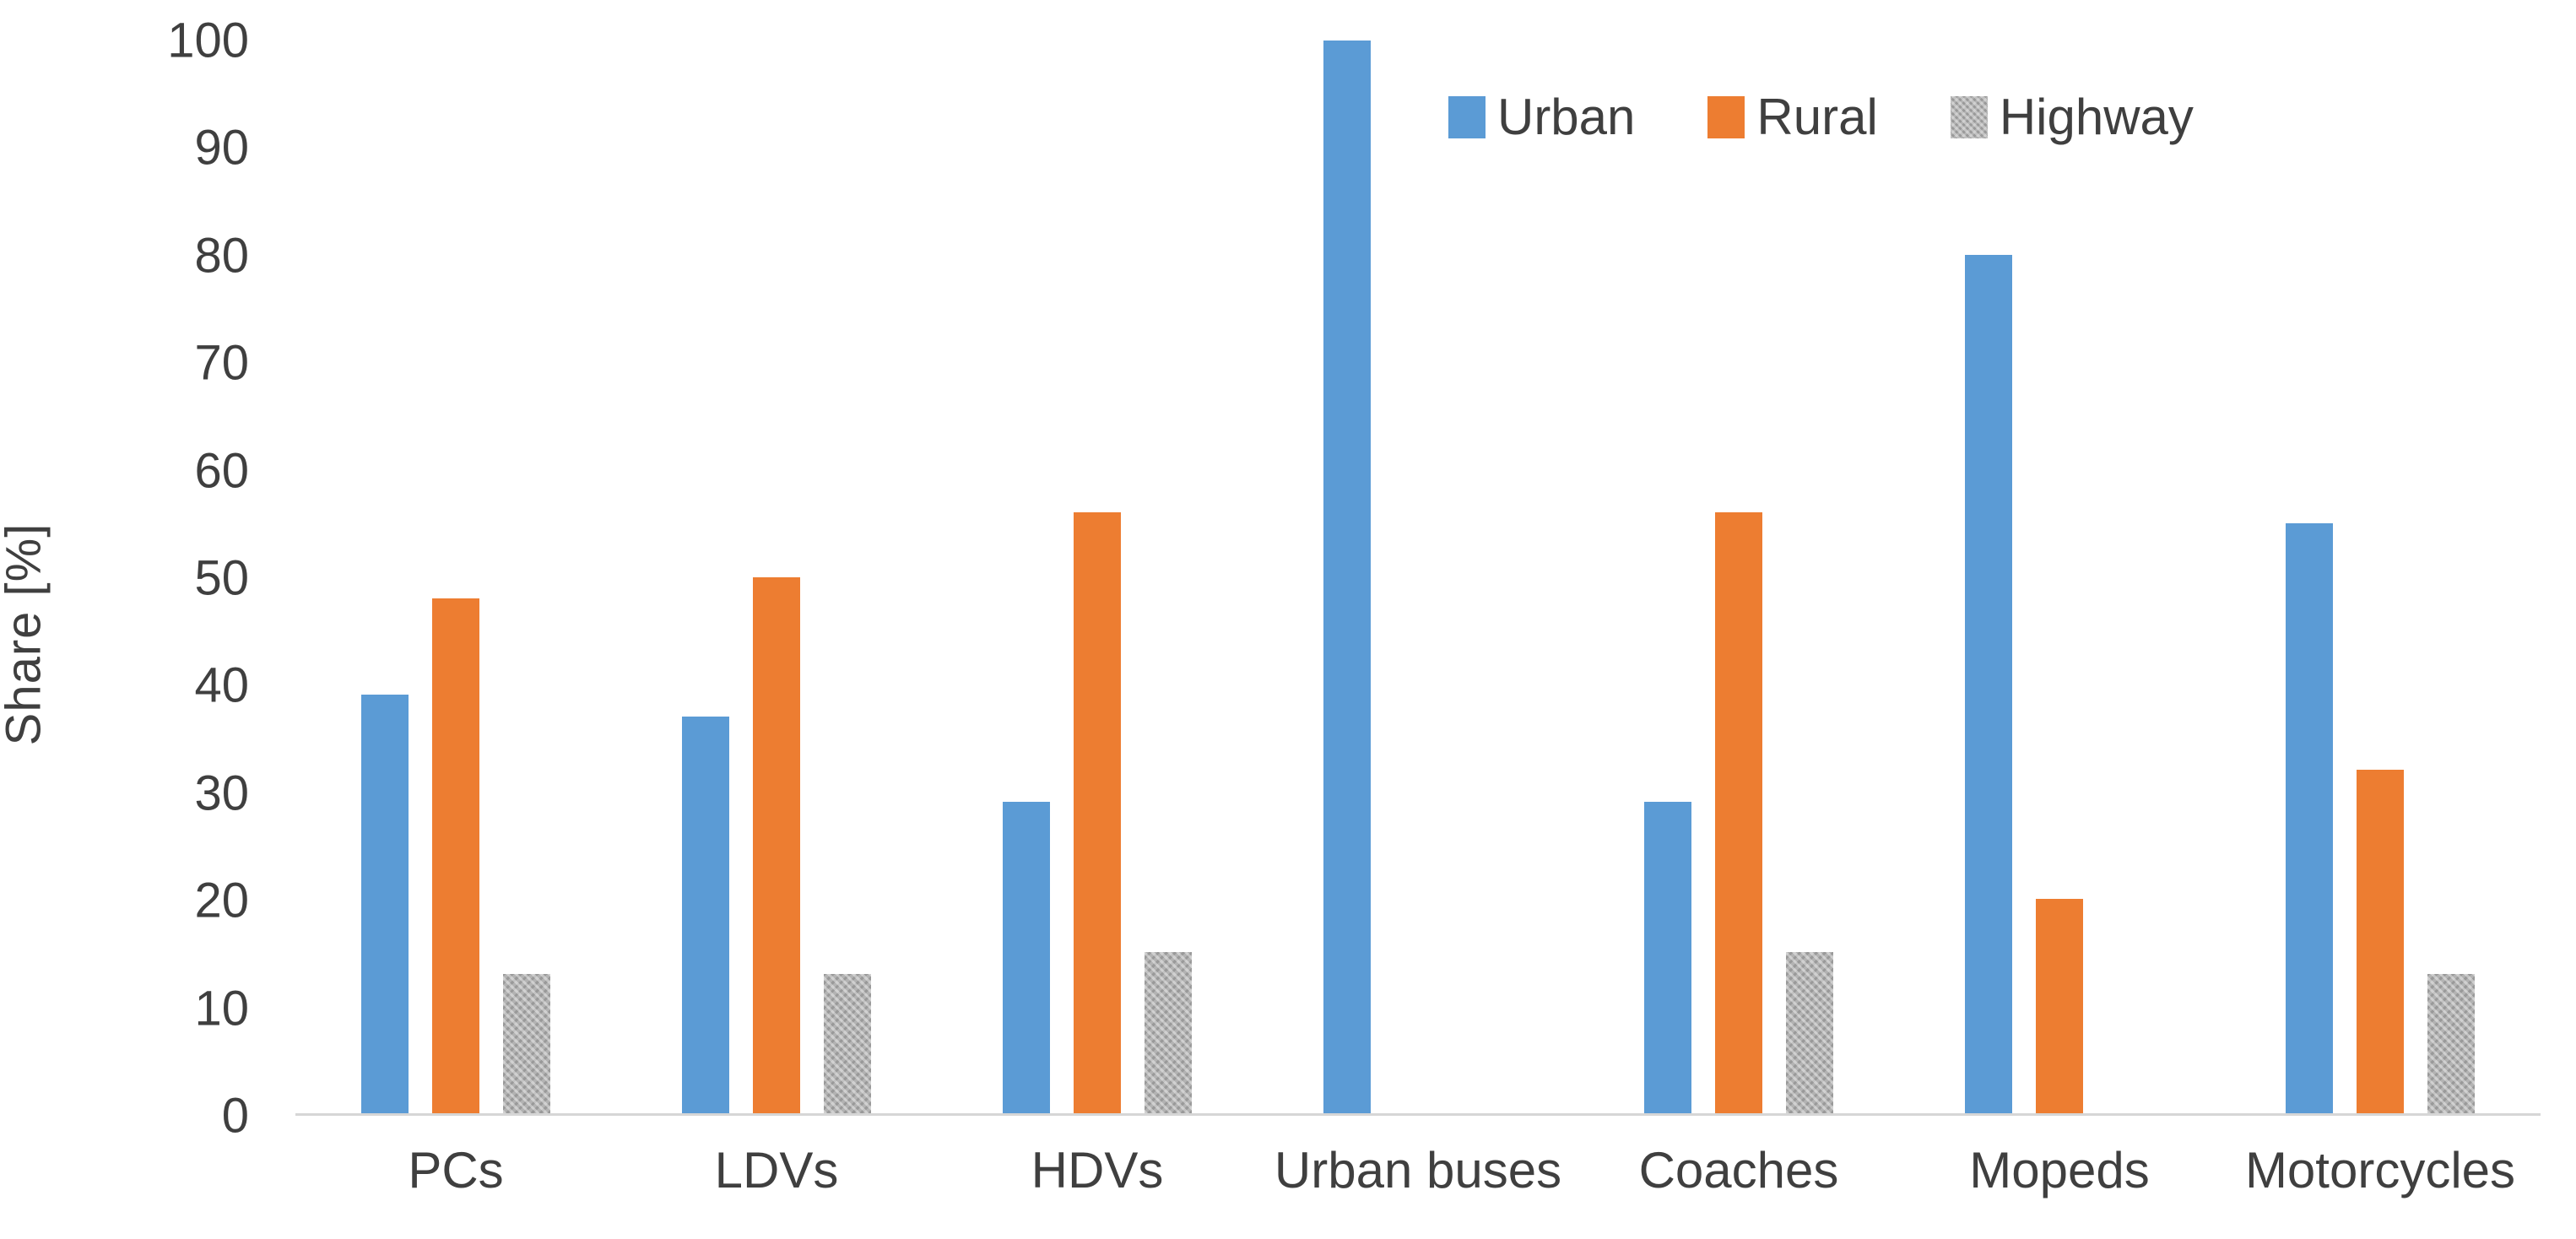 The image size is (2576, 1239). I want to click on bar-rural-pcs, so click(455, 855).